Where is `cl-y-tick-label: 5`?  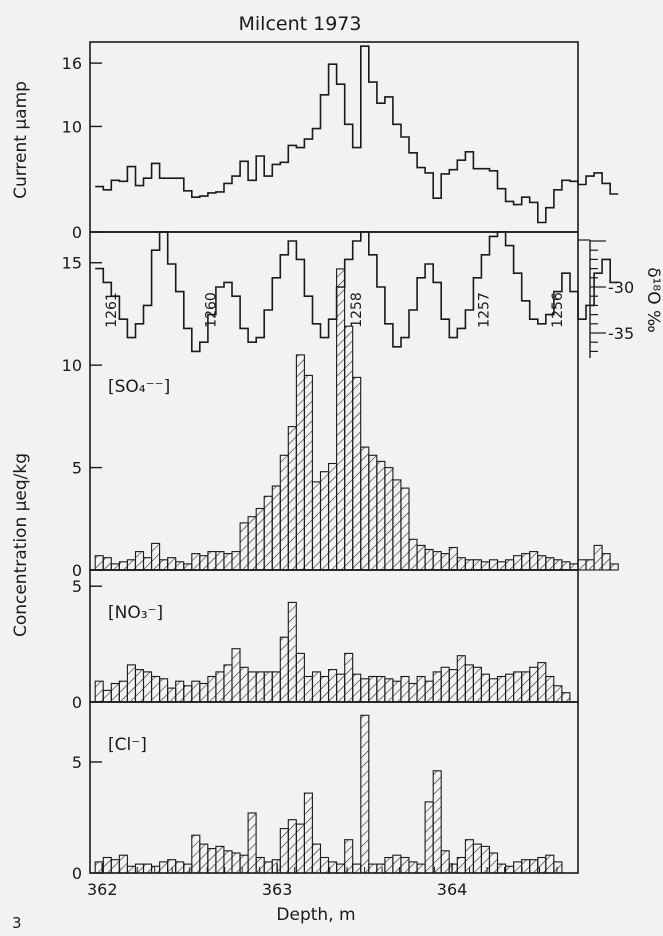 cl-y-tick-label: 5 is located at coordinates (77, 762).